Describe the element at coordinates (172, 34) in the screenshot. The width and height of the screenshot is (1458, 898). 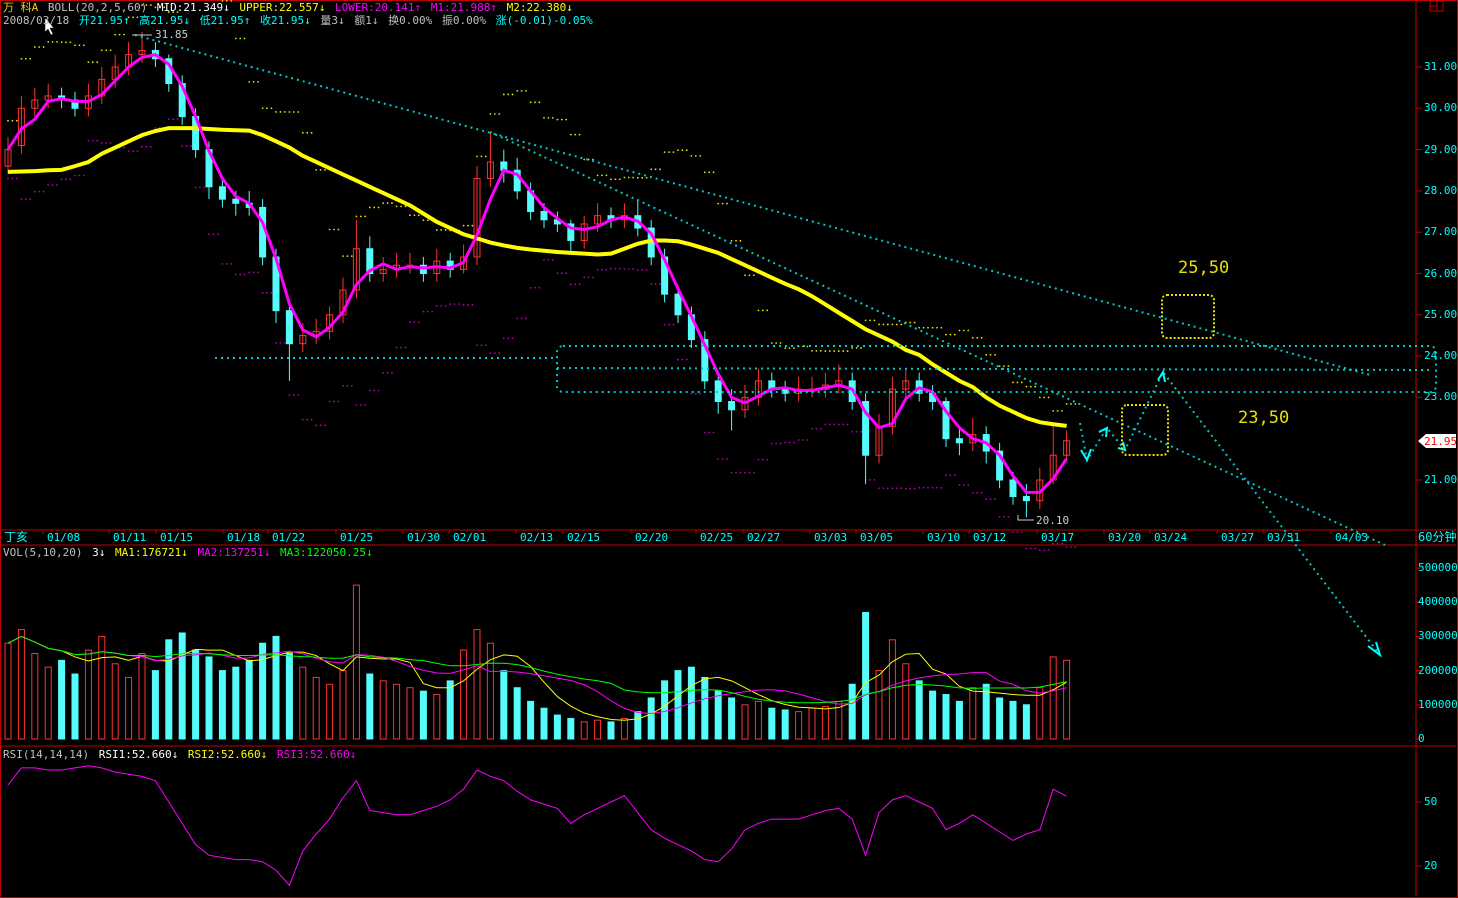
I see `high-label: 31.85` at that location.